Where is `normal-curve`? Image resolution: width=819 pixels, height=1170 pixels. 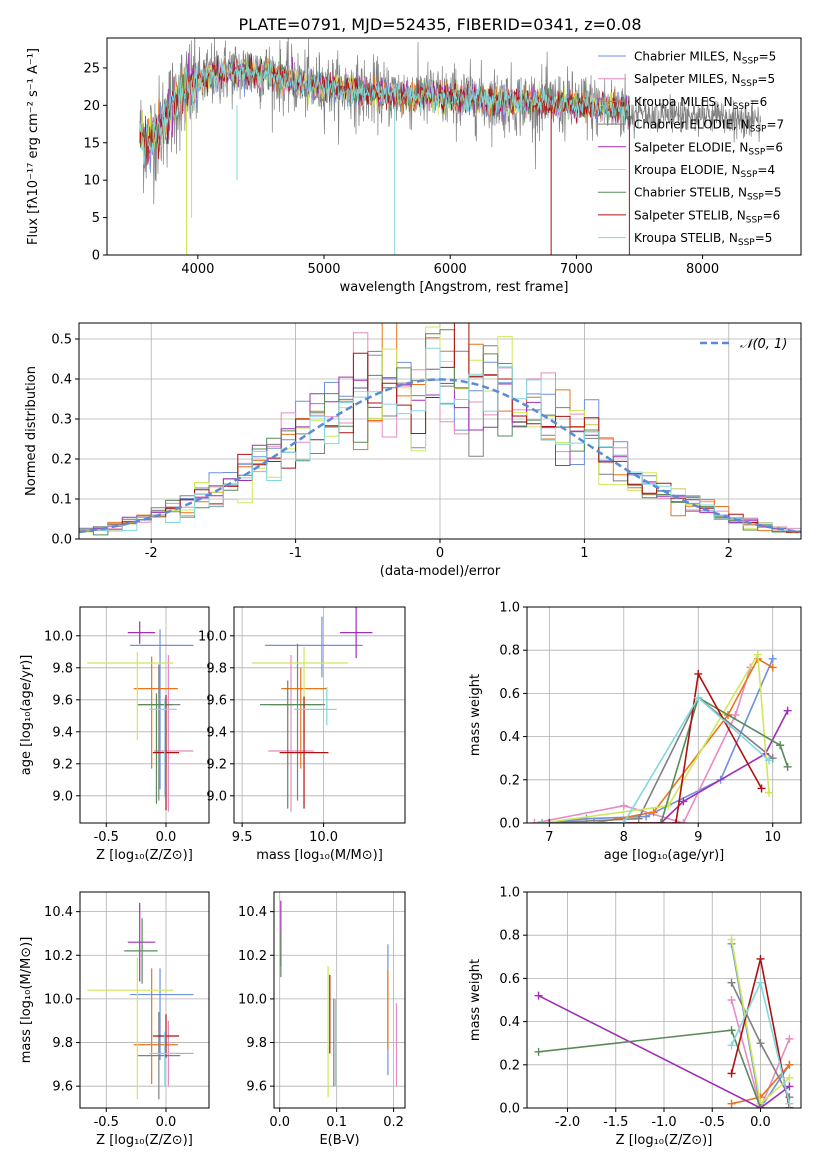 normal-curve is located at coordinates (440, 456).